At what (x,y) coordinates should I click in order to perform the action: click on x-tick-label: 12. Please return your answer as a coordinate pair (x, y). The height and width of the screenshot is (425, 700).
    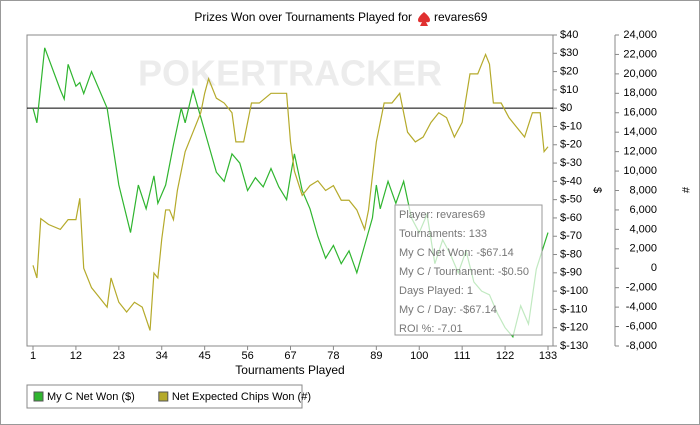
    Looking at the image, I should click on (76, 356).